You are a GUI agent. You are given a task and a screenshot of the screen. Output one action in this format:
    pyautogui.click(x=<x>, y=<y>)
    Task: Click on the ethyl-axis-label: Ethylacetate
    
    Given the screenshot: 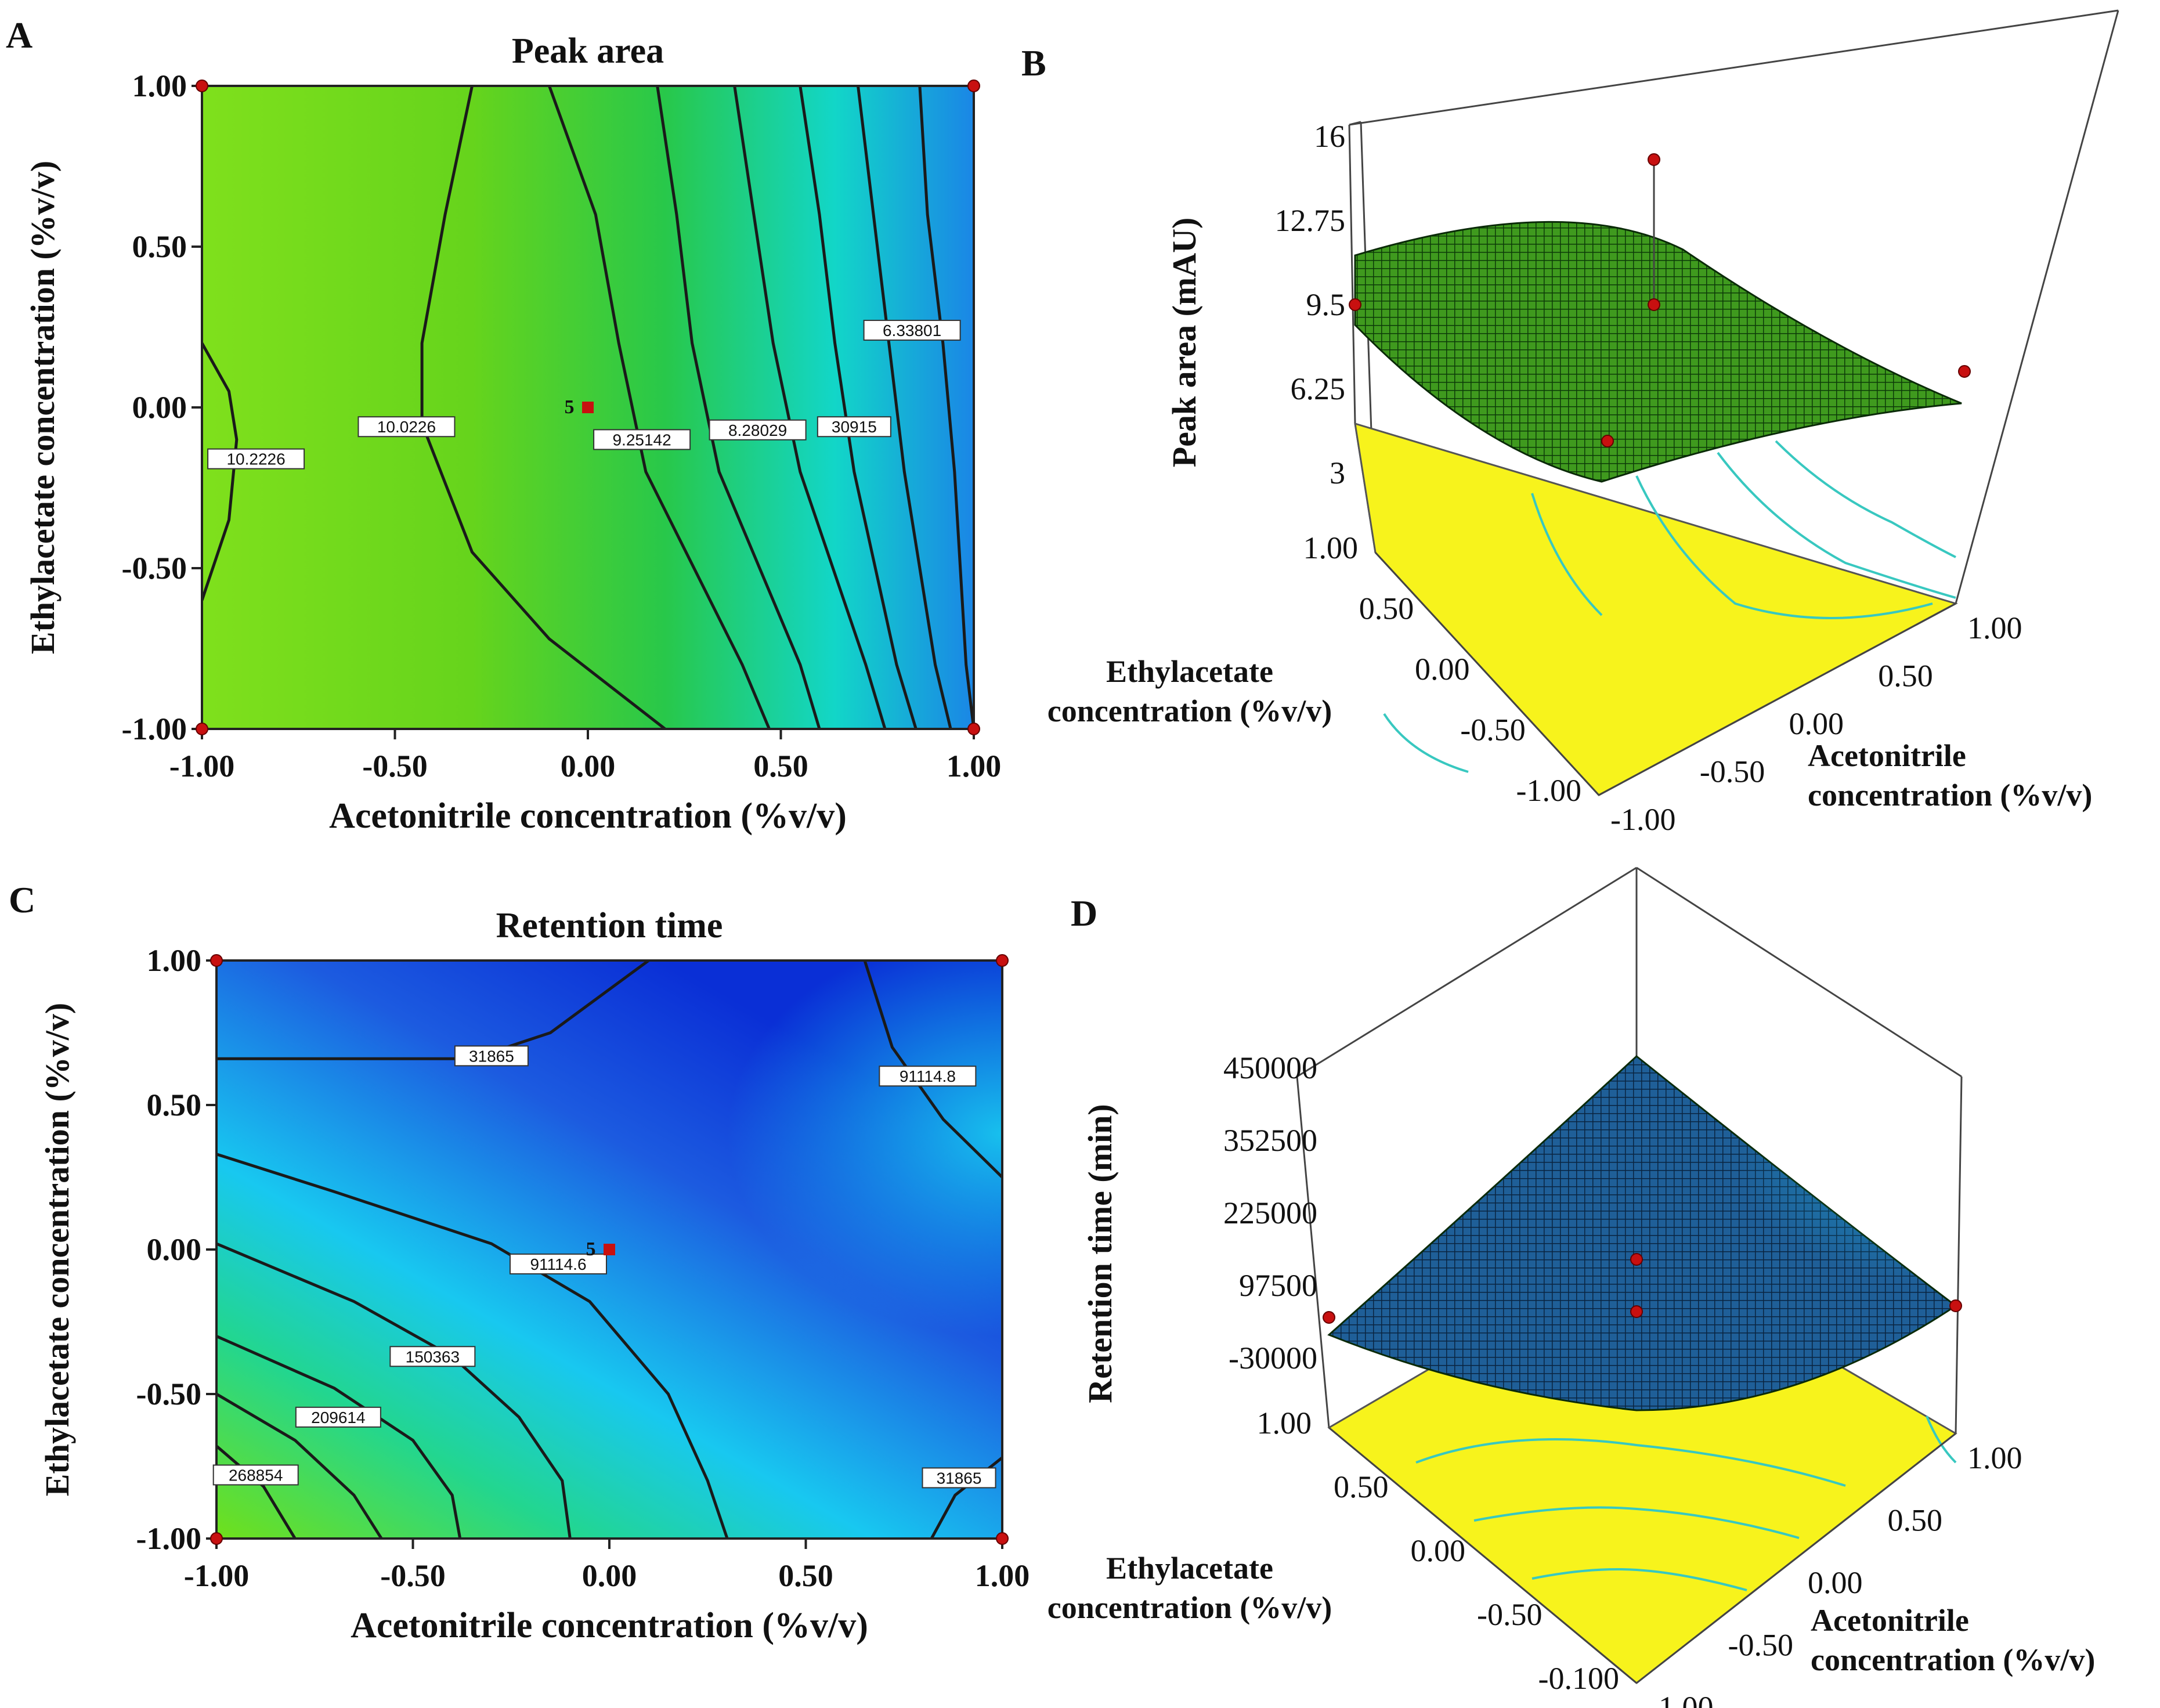 What is the action you would take?
    pyautogui.click(x=1189, y=1568)
    